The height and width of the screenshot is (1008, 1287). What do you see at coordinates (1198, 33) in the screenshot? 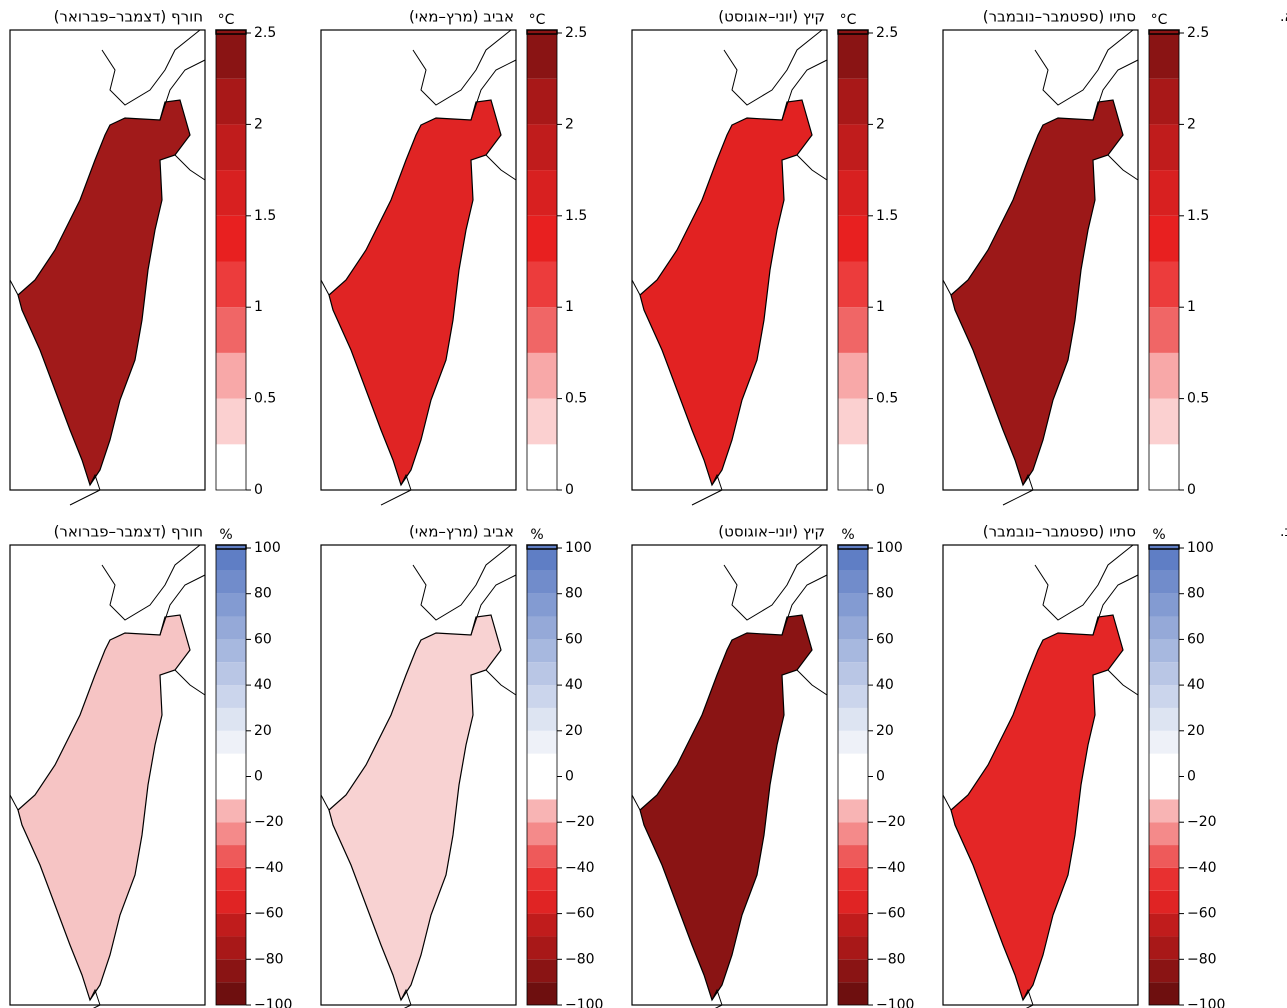
I see `colorbar-tick-label: 2.5` at bounding box center [1198, 33].